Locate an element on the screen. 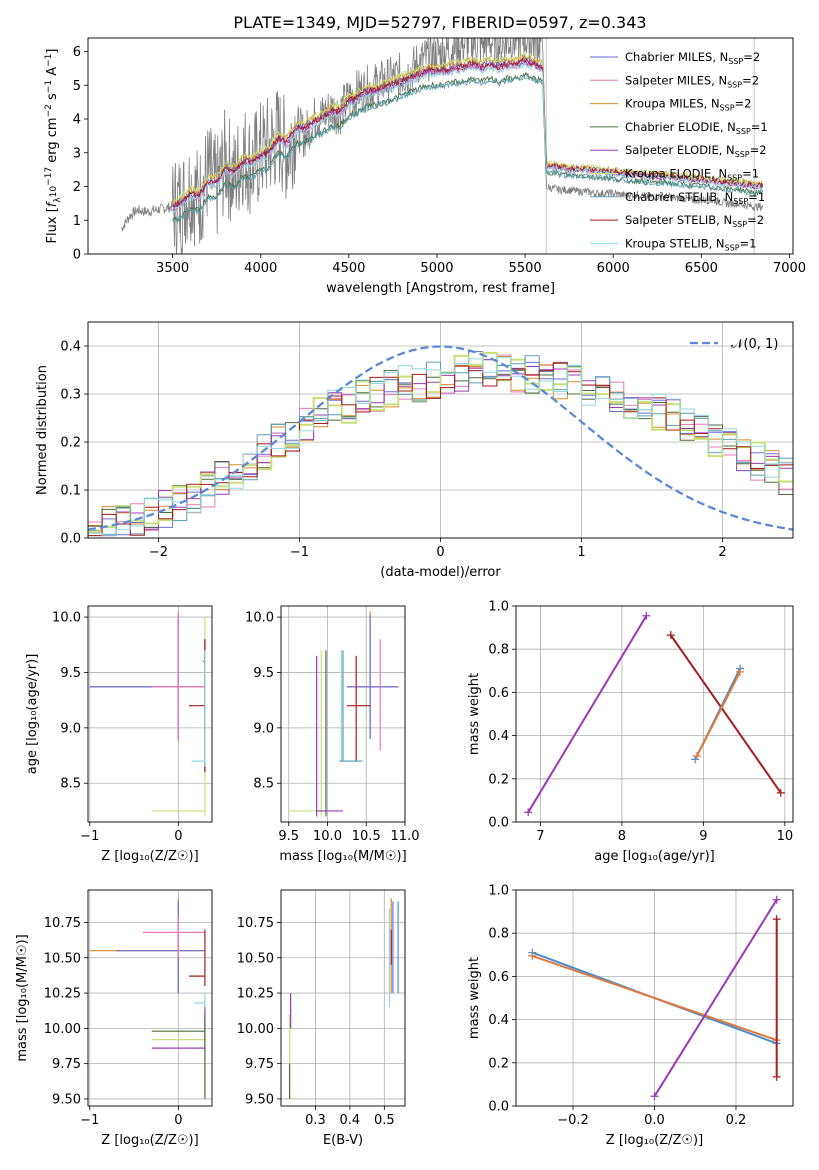 The image size is (819, 1170). x-tick-label: 5500 is located at coordinates (525, 268).